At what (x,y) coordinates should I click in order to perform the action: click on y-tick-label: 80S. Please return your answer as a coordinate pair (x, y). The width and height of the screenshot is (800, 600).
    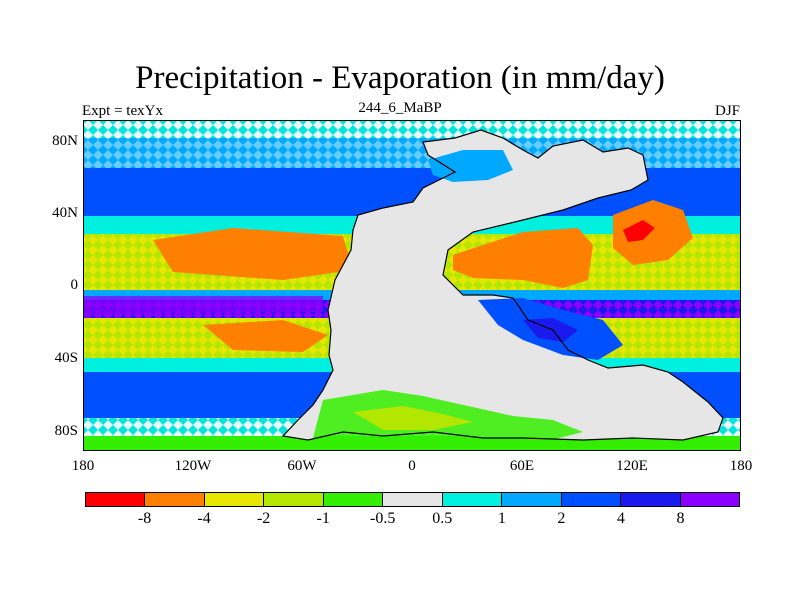
    Looking at the image, I should click on (66, 431).